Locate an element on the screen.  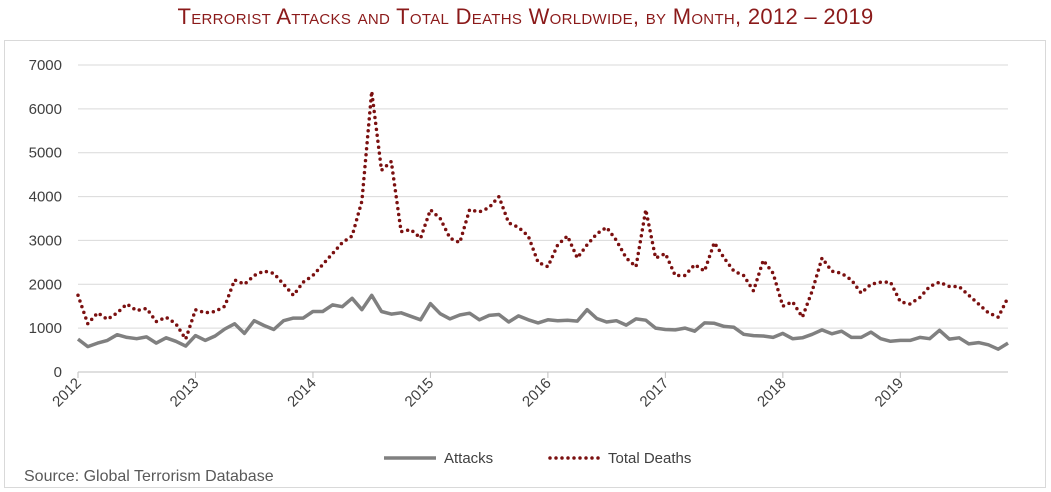
legend: Attacks Total Deaths is located at coordinates (537, 458).